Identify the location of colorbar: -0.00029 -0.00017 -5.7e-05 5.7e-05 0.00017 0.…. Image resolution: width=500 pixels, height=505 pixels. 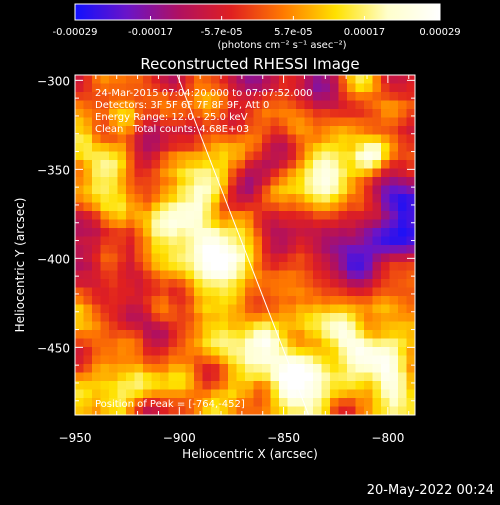
(257, 27).